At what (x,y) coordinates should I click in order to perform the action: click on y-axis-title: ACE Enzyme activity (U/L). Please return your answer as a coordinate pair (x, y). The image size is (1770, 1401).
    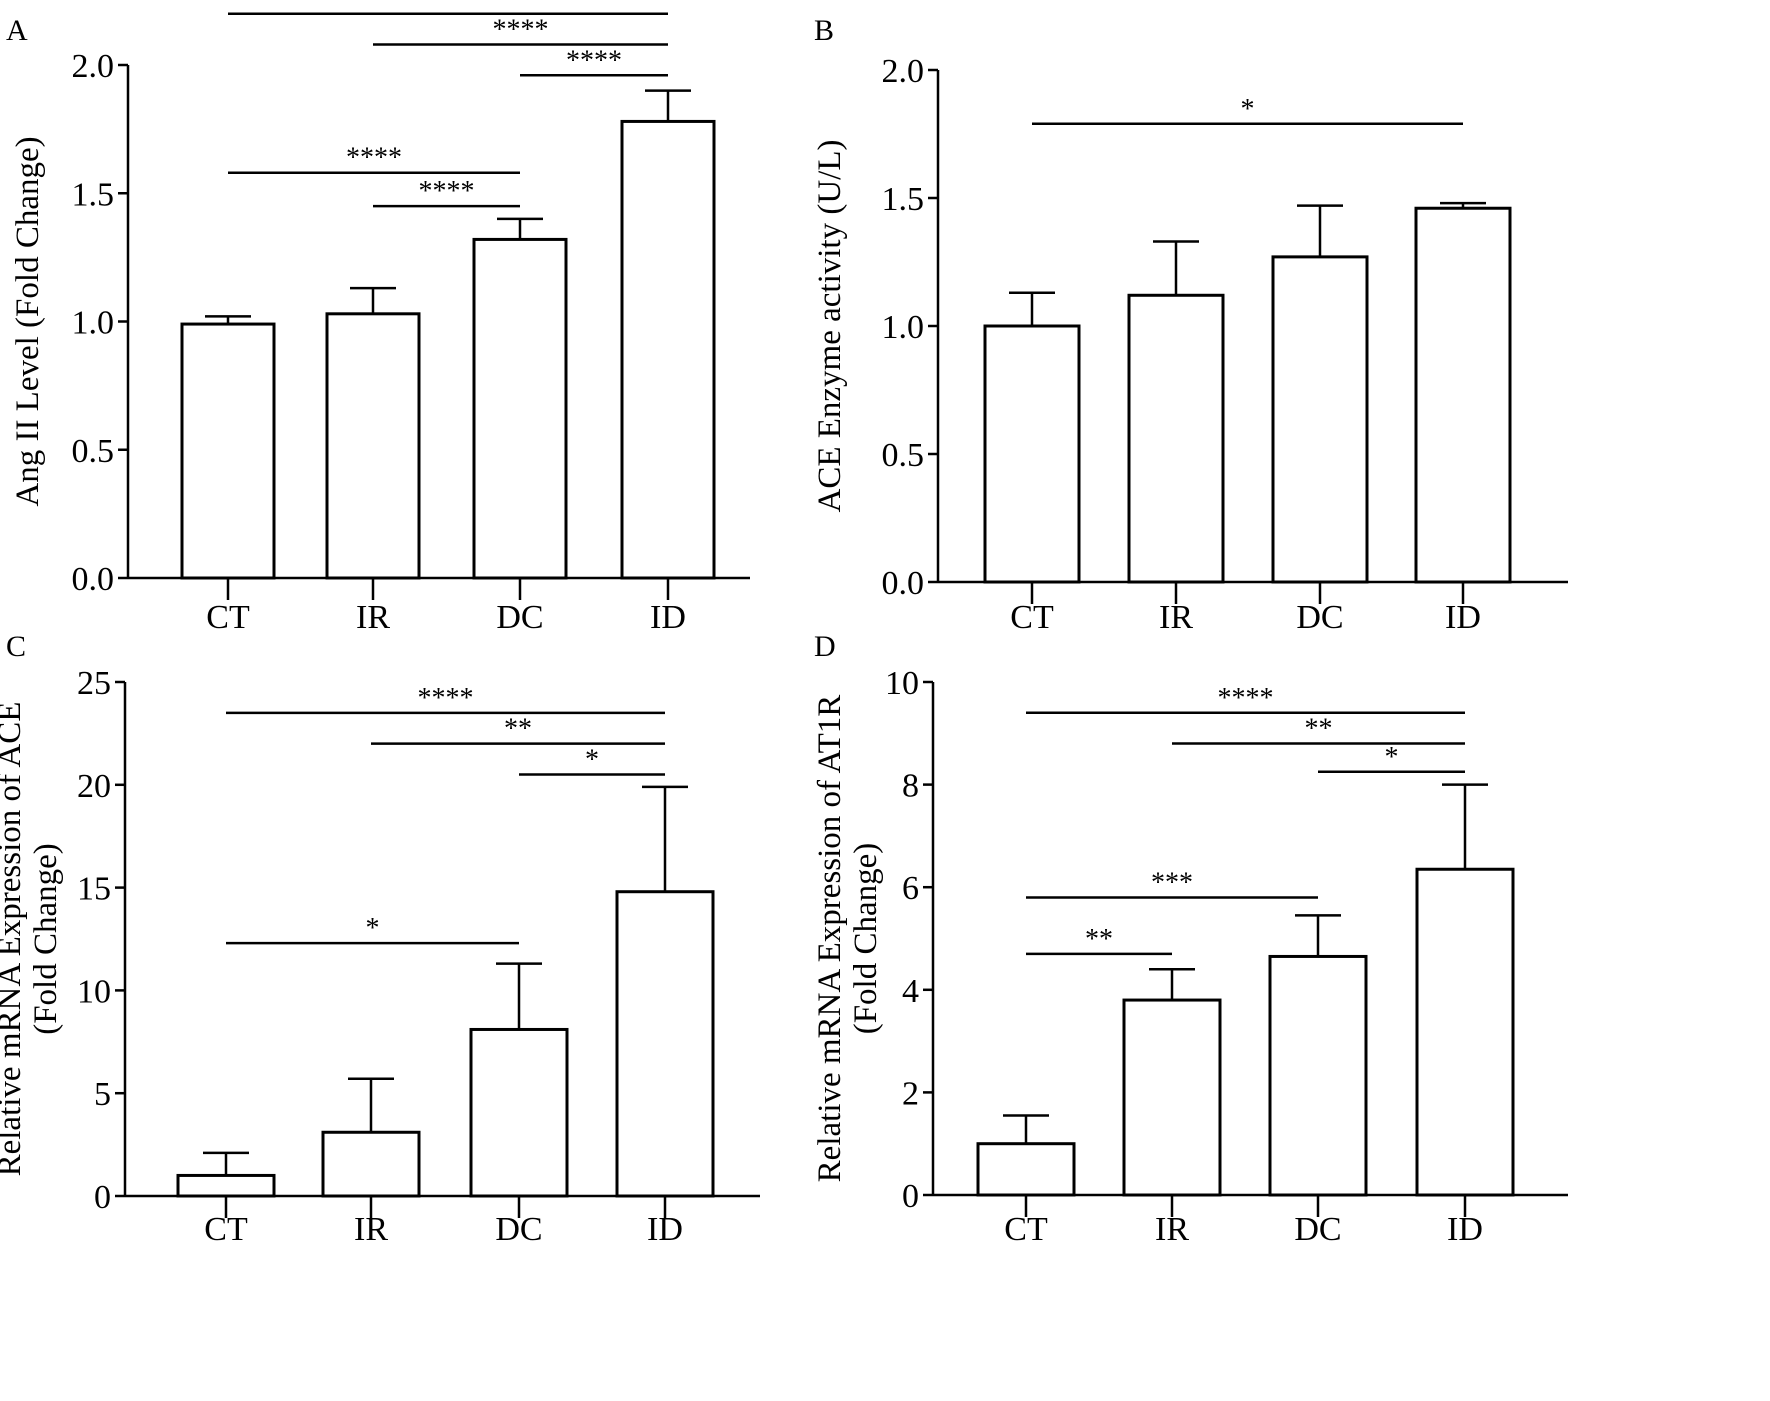
    Looking at the image, I should click on (830, 326).